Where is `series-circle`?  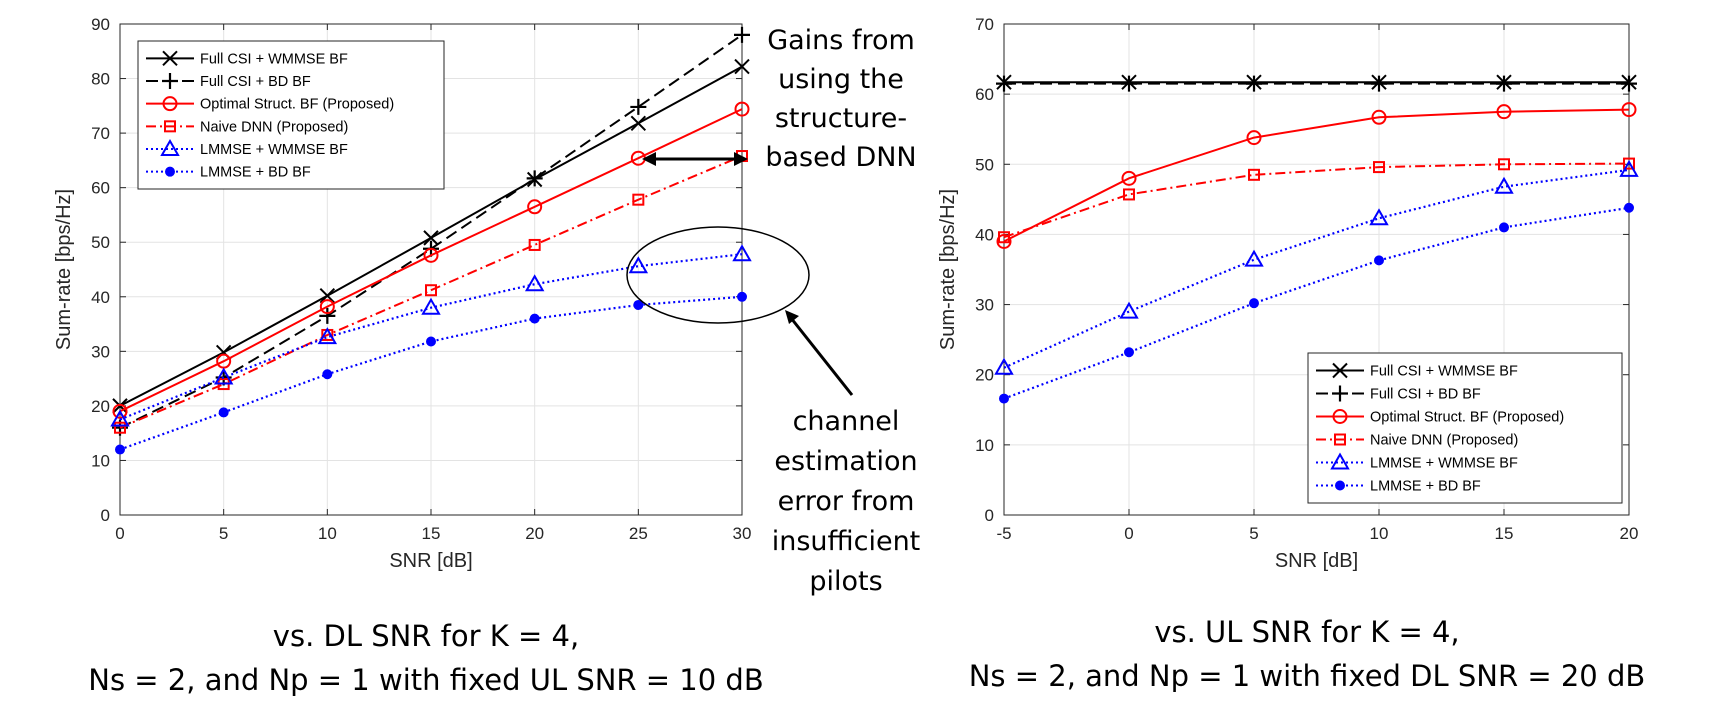
series-circle is located at coordinates (1316, 175).